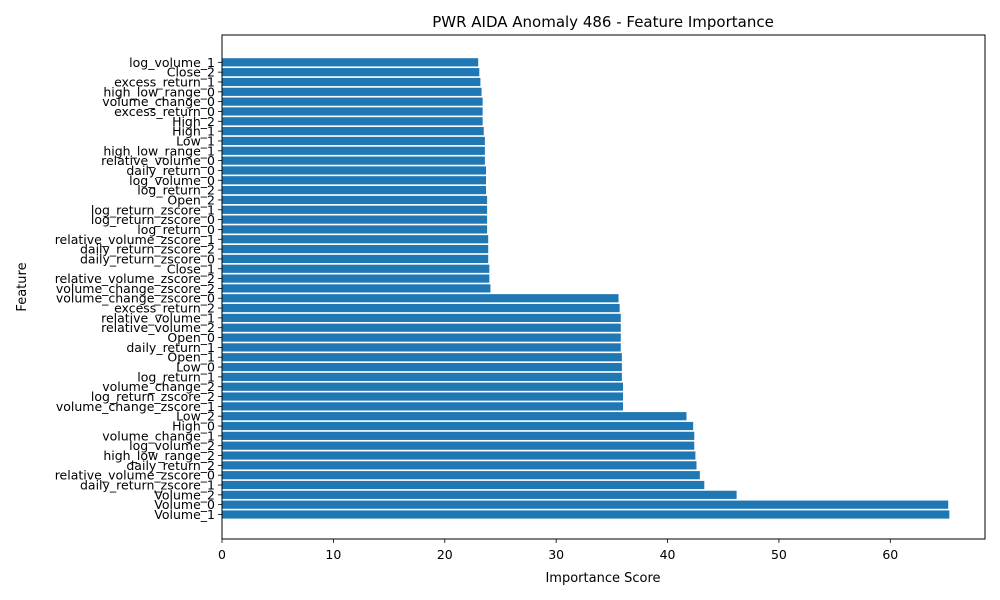 The width and height of the screenshot is (1000, 600). I want to click on y-tick-label: volume_change_0, so click(158, 101).